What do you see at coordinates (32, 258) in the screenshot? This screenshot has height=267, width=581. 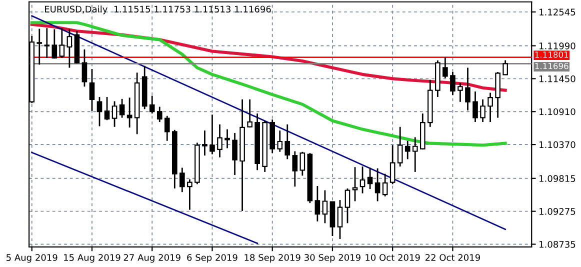 I see `x-tick-label: 5 Aug 2019` at bounding box center [32, 258].